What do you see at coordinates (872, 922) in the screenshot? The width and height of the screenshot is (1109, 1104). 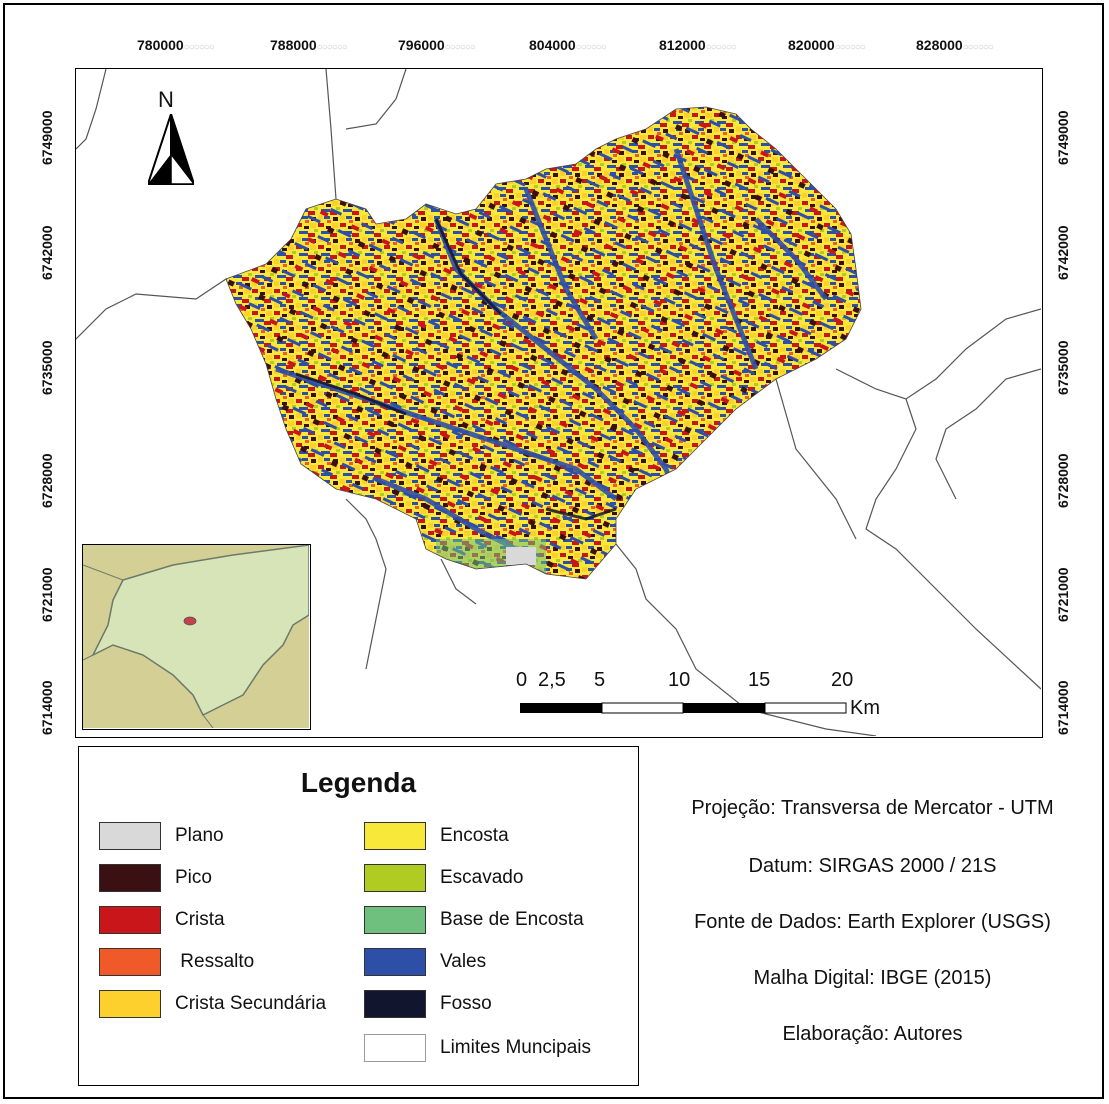 I see `info-data-source: Fonte de Dados: Earth Explorer (USGS)` at bounding box center [872, 922].